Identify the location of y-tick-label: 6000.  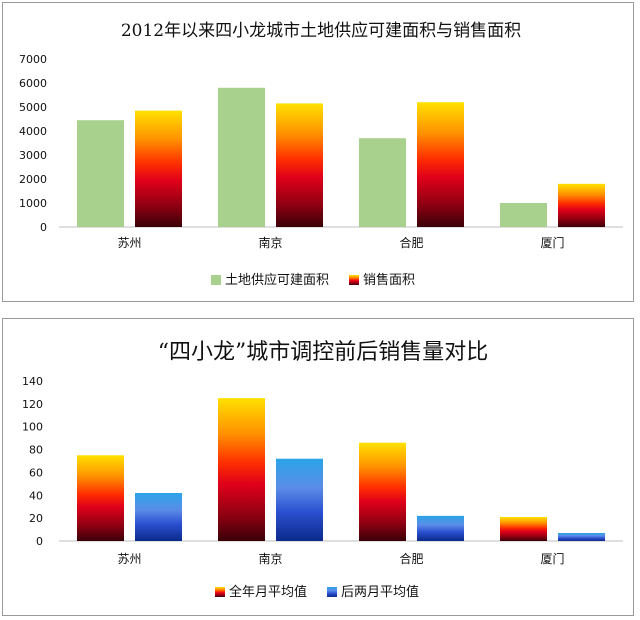
(33, 83).